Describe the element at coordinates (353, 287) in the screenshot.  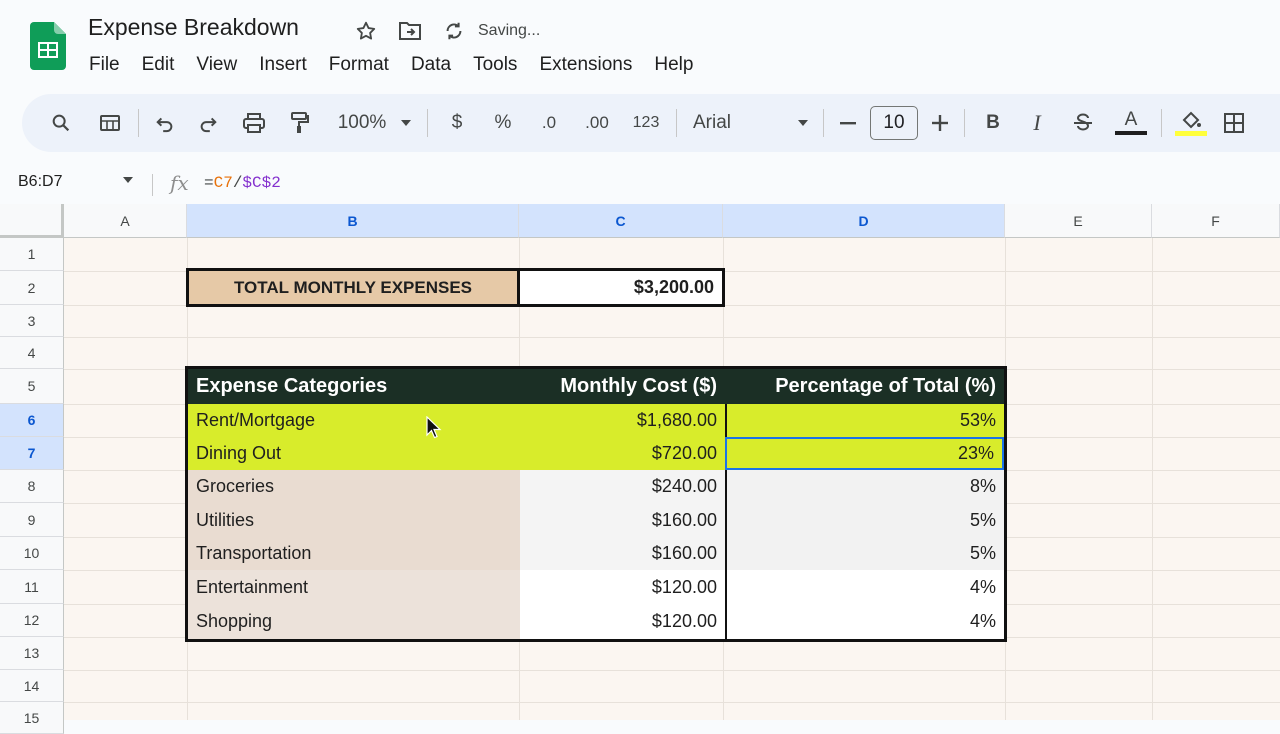
I see `total-expenses-label: TOTAL MONTHLY EXPENSES` at that location.